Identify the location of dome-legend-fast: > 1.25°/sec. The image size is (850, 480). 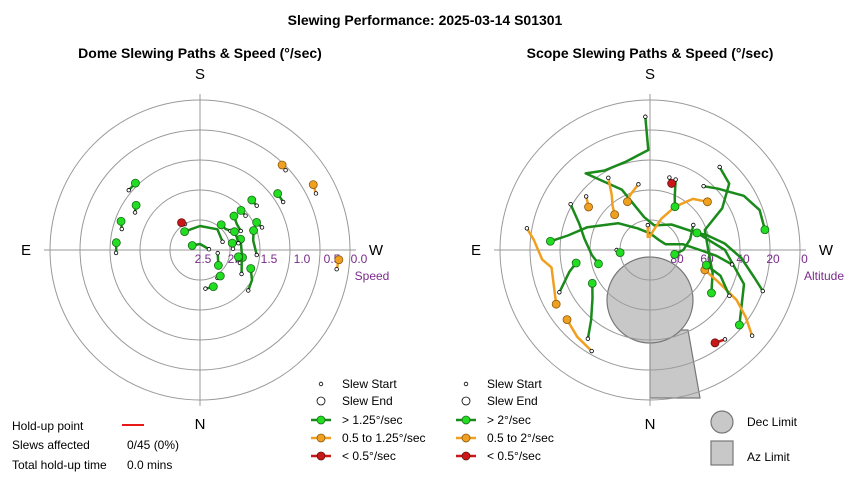
(372, 420).